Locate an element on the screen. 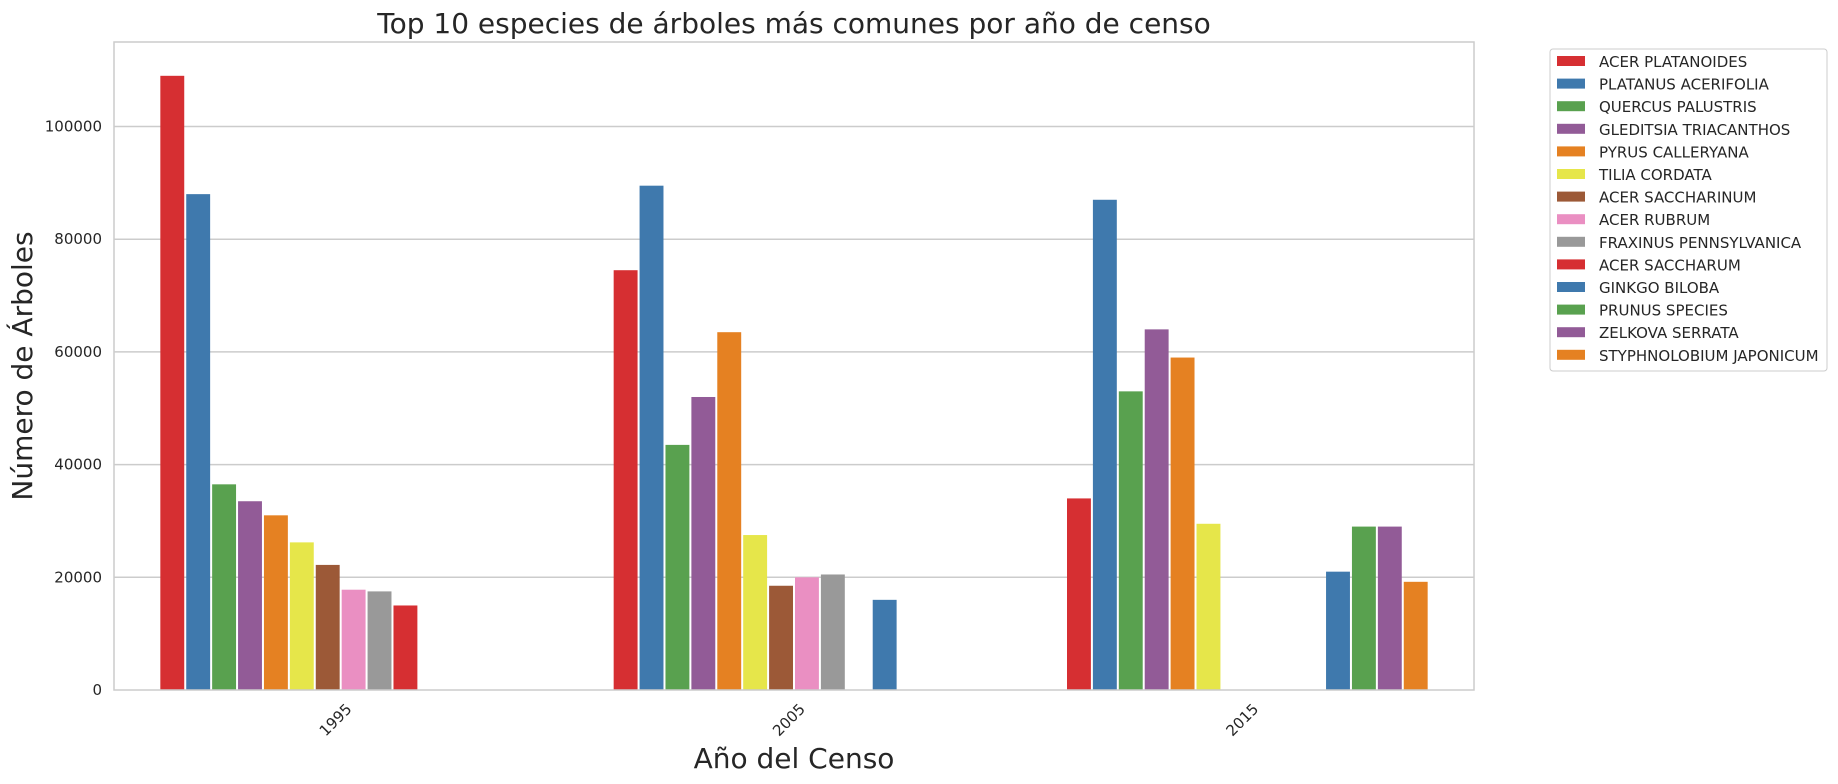 Image resolution: width=1838 pixels, height=784 pixels. legend-label: ACER SACCHARINUM is located at coordinates (1677, 198).